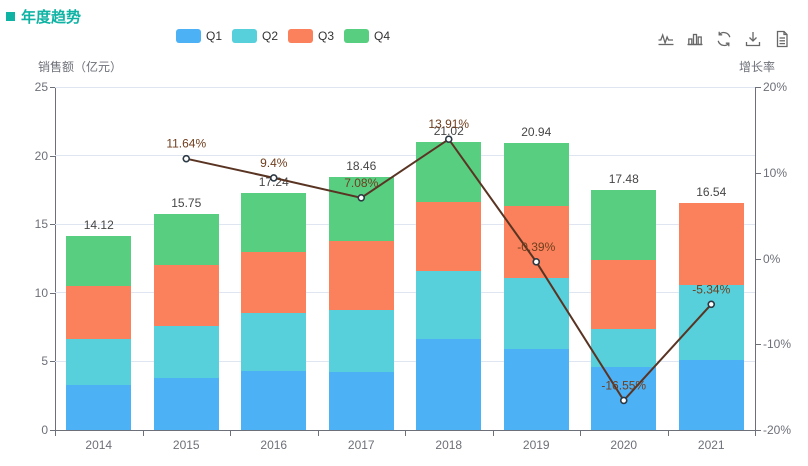 The height and width of the screenshot is (466, 808). Describe the element at coordinates (41, 155) in the screenshot. I see `left-axis-tick-label: 20` at that location.